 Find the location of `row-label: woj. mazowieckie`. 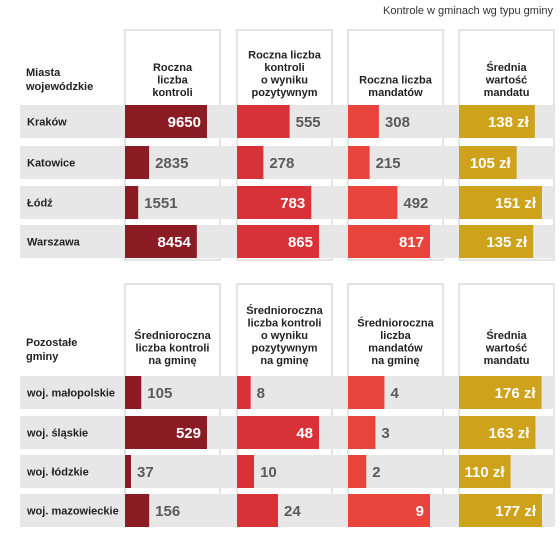

row-label: woj. mazowieckie is located at coordinates (72, 512).